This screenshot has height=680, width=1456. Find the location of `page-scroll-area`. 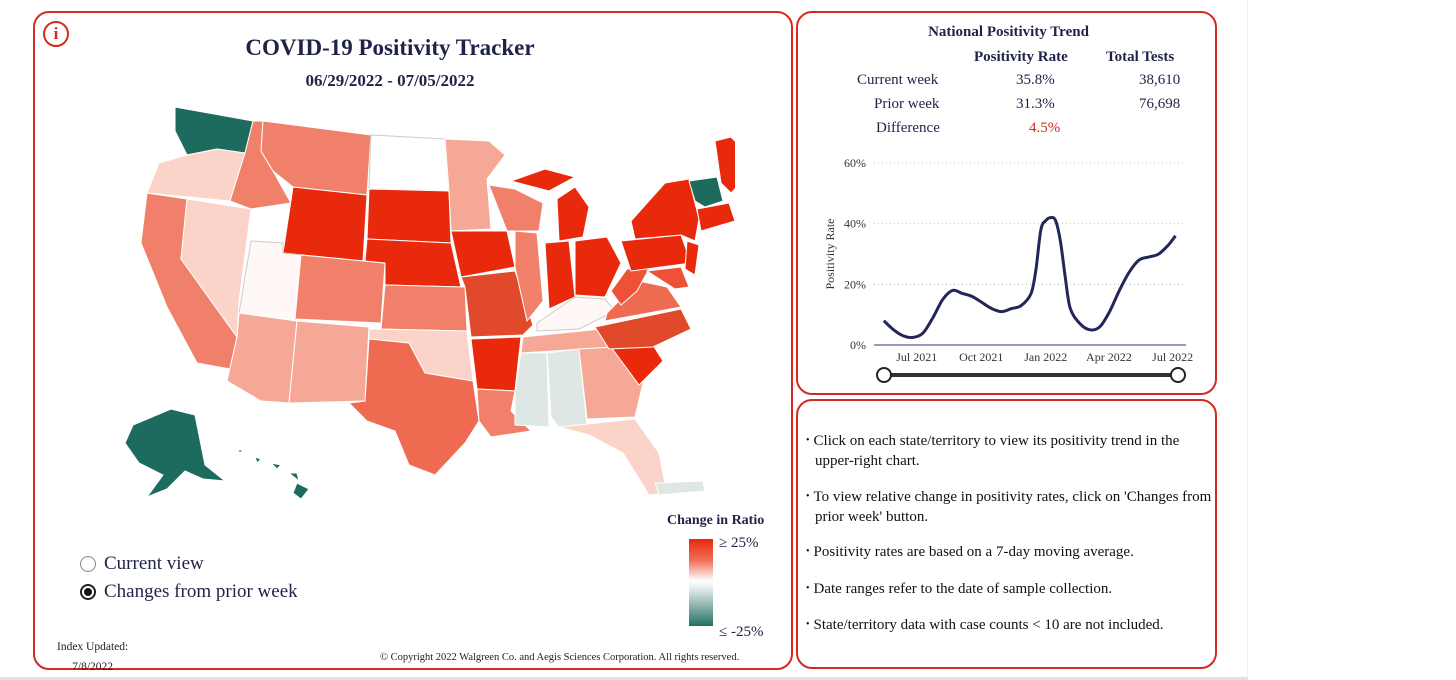

page-scroll-area is located at coordinates (1351, 340).